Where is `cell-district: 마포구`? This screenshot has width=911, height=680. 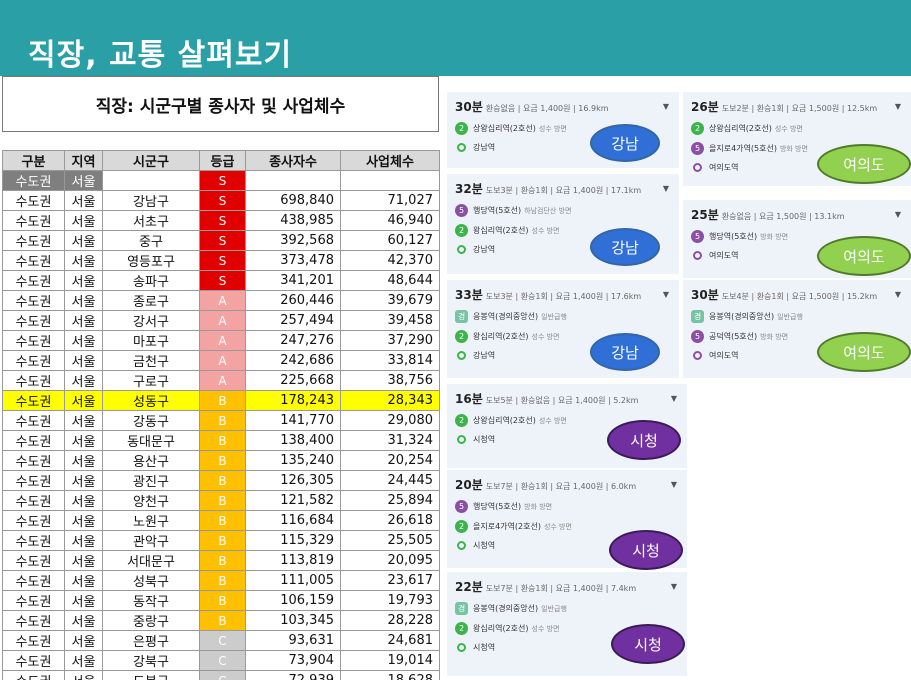 cell-district: 마포구 is located at coordinates (151, 340).